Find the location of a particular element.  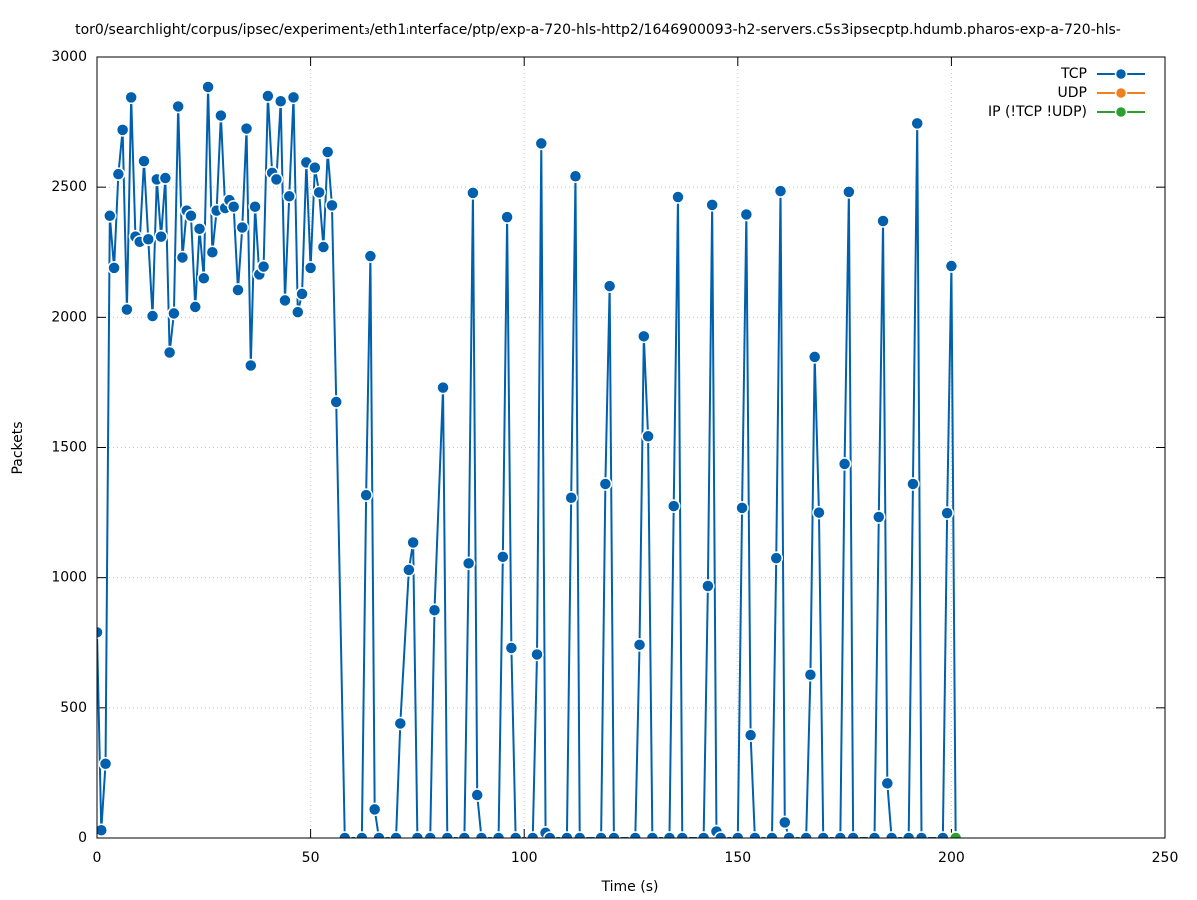

y-tick-label: 0 is located at coordinates (82, 838).